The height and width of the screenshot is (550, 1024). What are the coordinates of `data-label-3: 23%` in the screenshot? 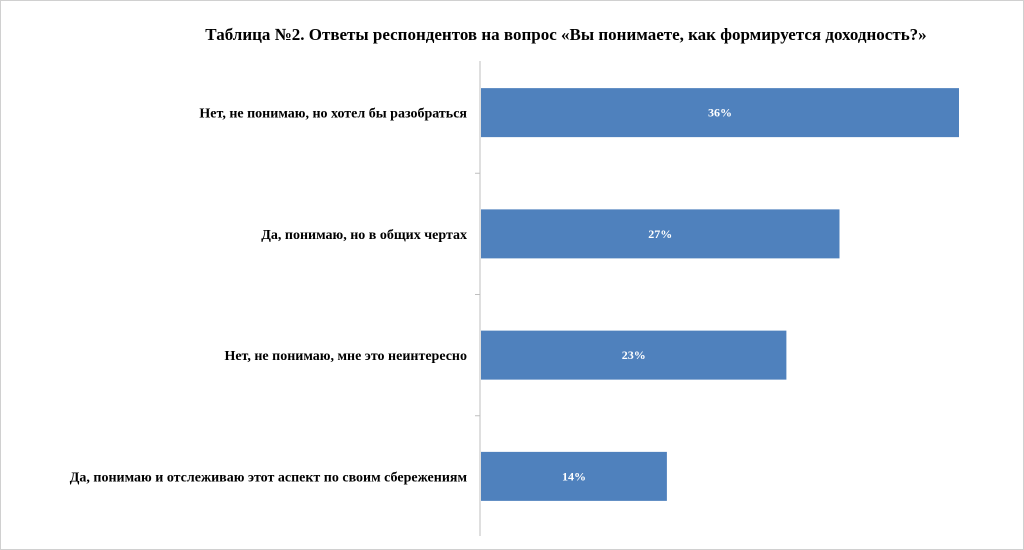 It's located at (634, 355).